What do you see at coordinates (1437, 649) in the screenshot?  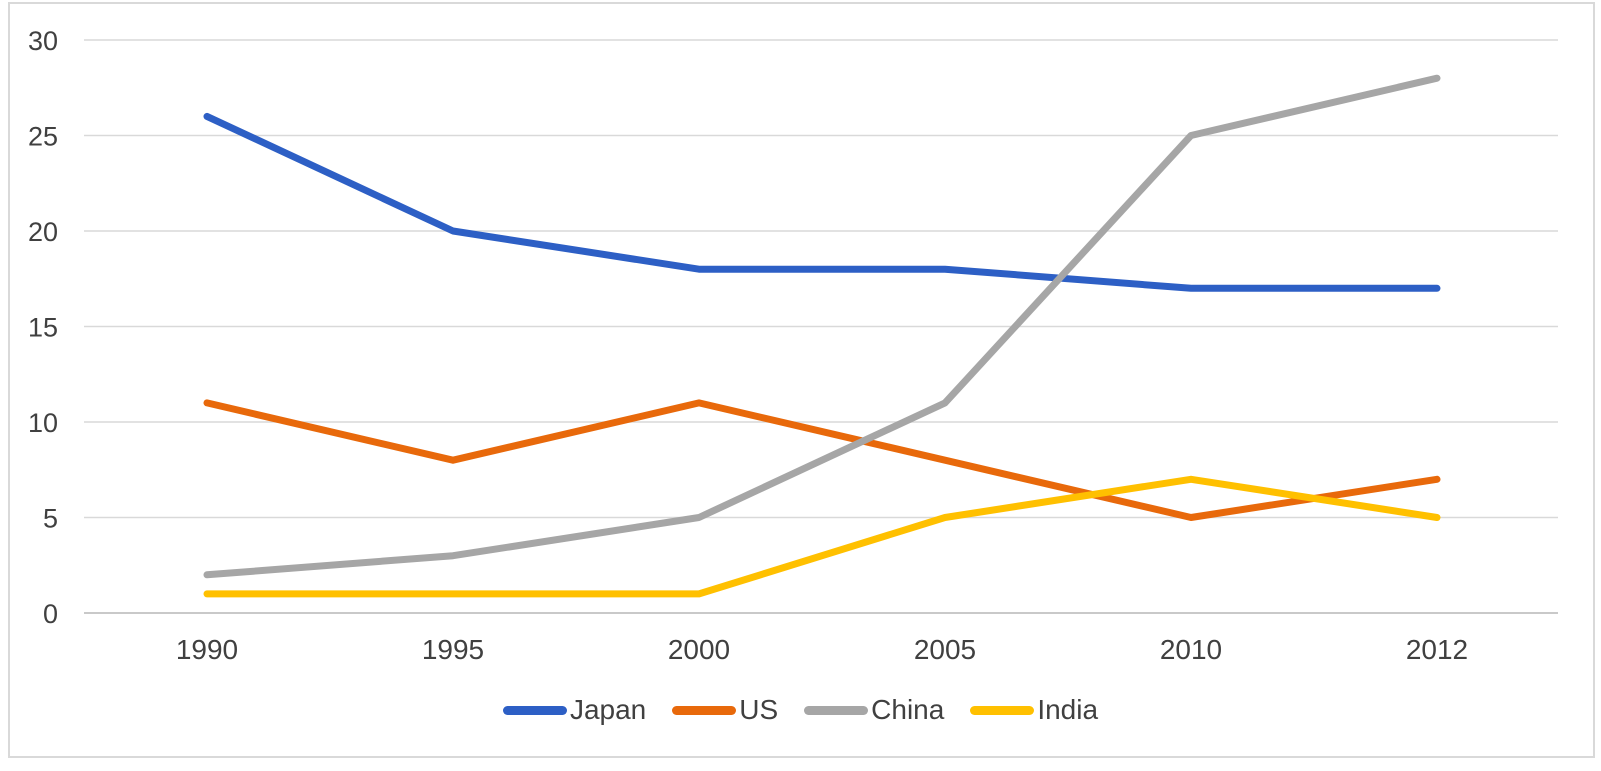 I see `x-tick-label-2012: 2012` at bounding box center [1437, 649].